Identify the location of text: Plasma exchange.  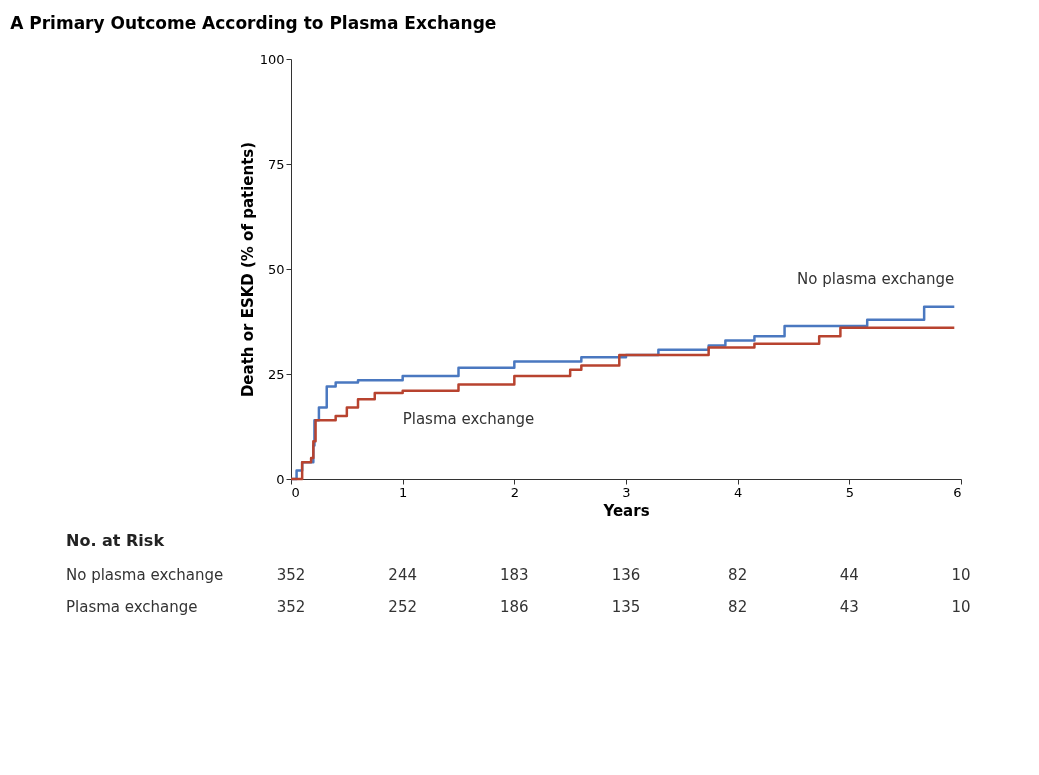
(132, 606).